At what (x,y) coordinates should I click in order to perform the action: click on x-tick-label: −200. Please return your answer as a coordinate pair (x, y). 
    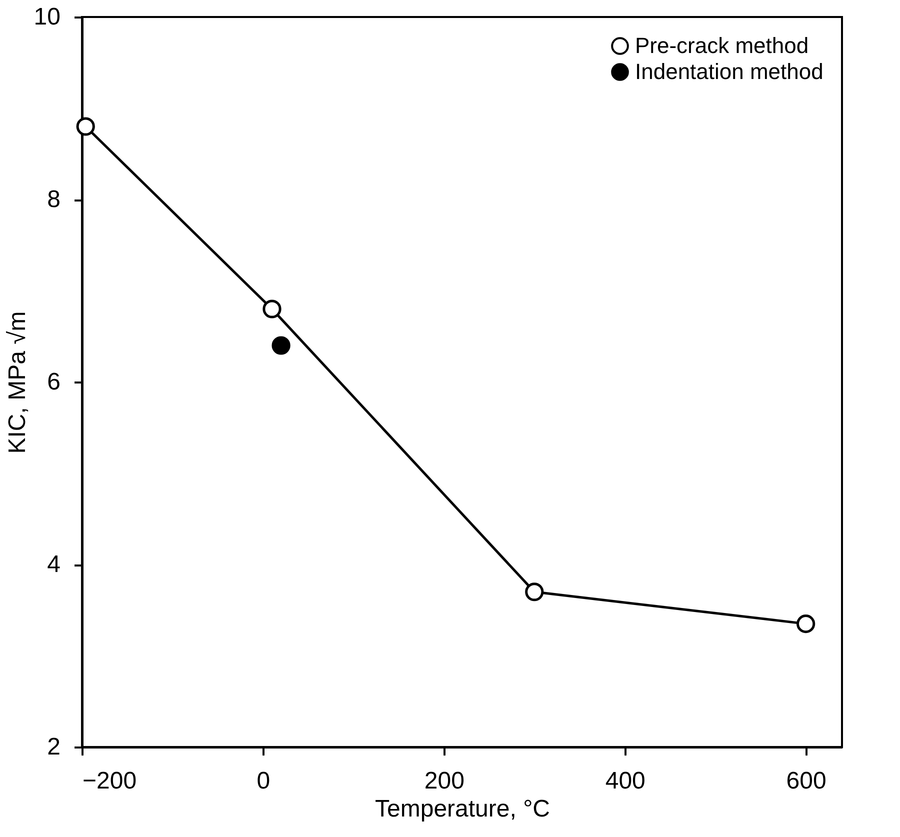
    Looking at the image, I should click on (109, 781).